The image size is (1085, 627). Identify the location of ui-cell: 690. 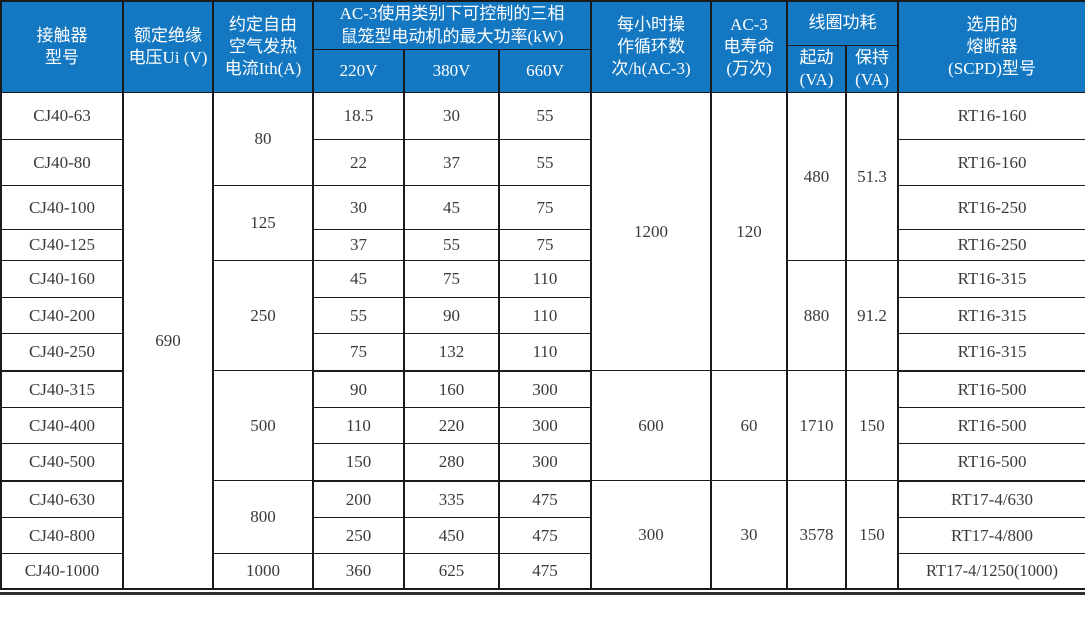
(168, 341).